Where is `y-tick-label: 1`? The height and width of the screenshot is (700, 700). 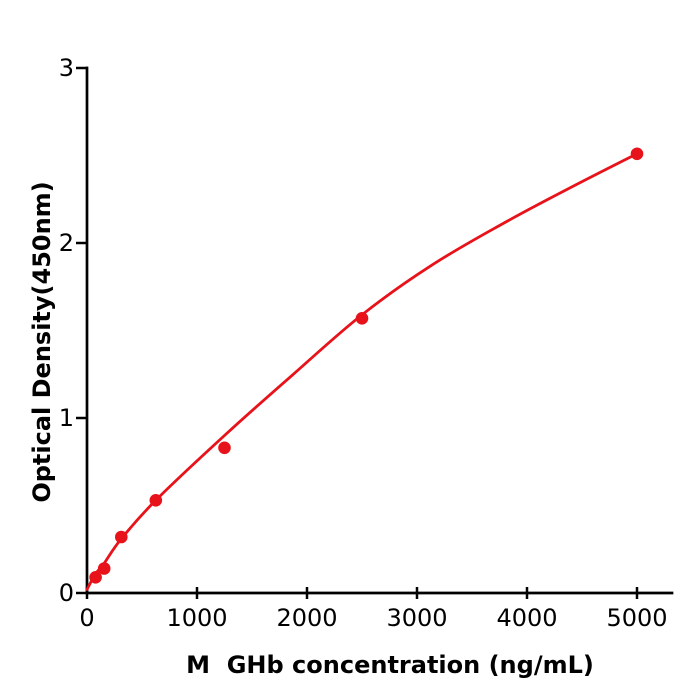
y-tick-label: 1 is located at coordinates (66, 418).